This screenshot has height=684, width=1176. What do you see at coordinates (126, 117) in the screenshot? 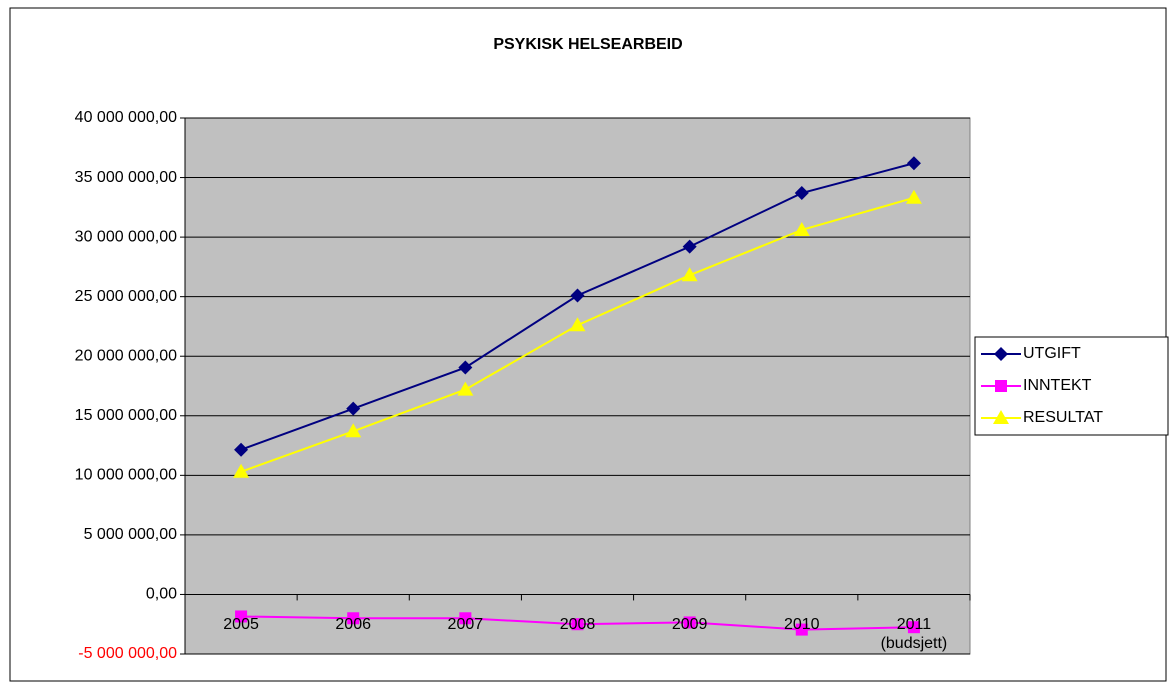
I see `y-tick-label: 40 000 000,00` at bounding box center [126, 117].